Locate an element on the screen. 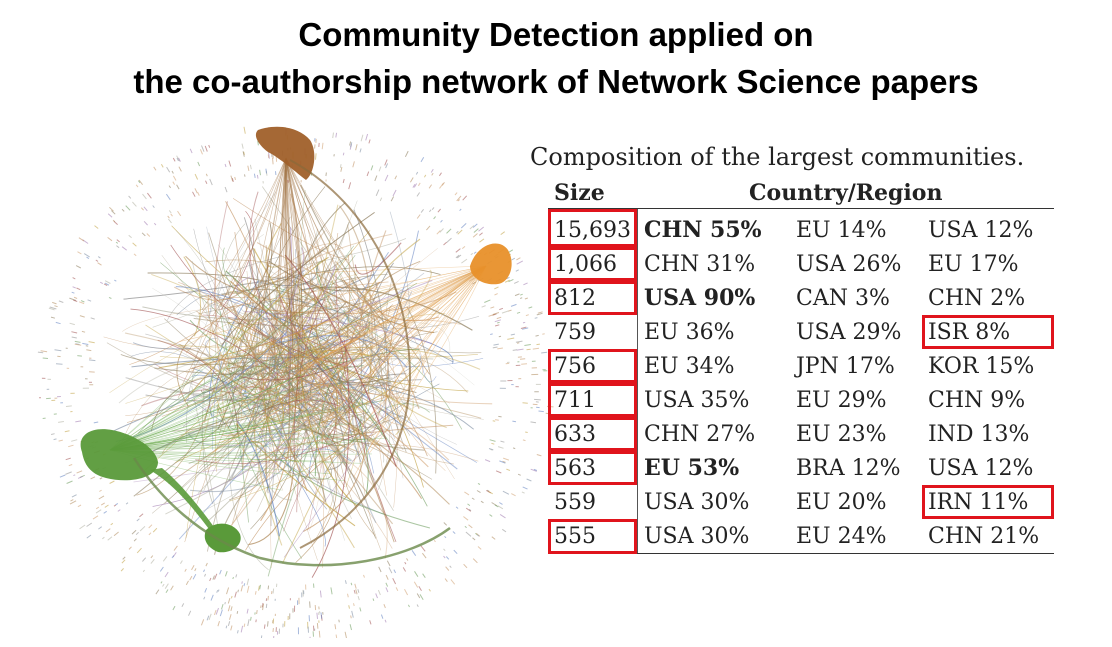  cell-size: 563 is located at coordinates (593, 468).